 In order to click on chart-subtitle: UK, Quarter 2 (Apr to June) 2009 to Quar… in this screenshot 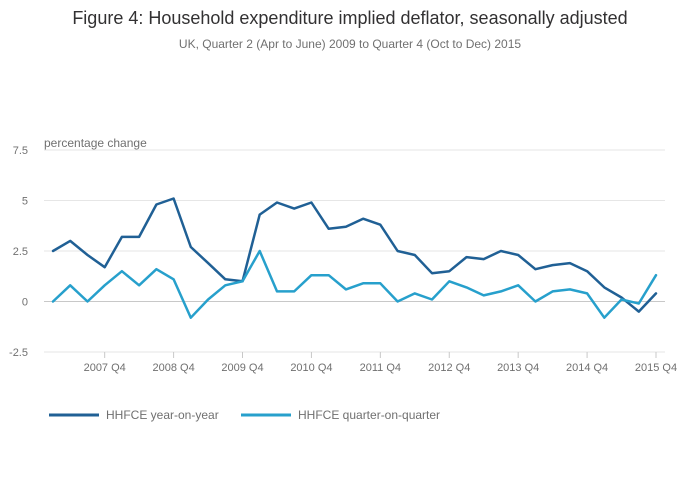, I will do `click(350, 44)`.